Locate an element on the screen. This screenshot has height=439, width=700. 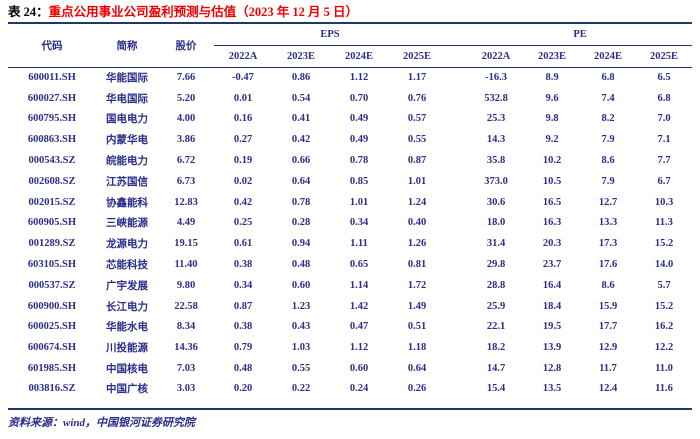
cell-eps-2025e: 1.18 is located at coordinates (417, 348).